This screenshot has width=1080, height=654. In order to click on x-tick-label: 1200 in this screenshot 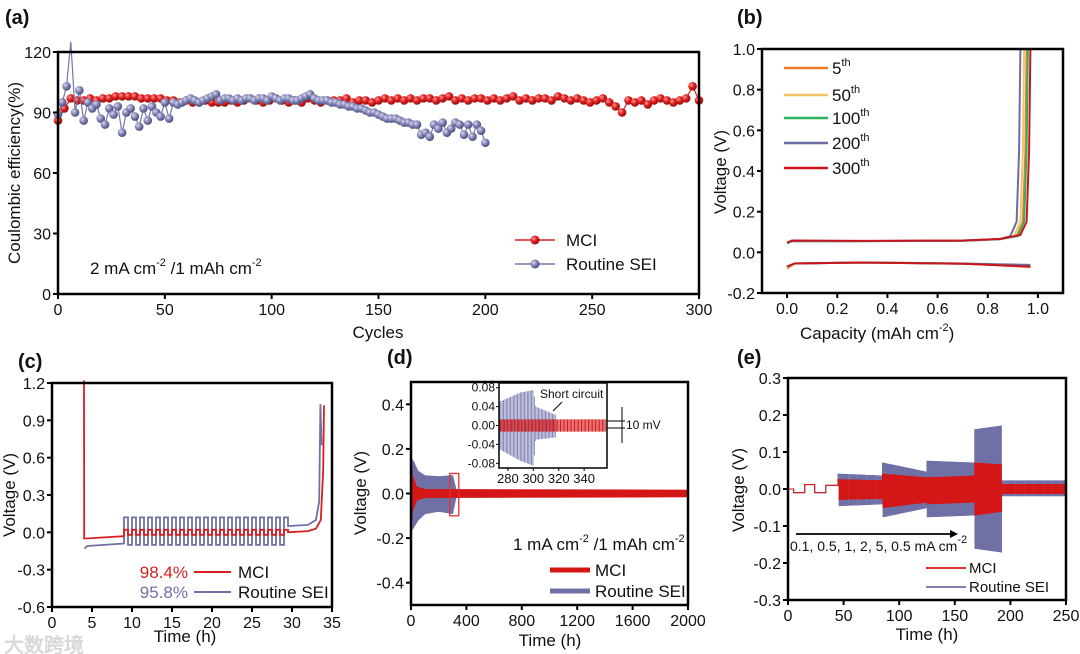, I will do `click(577, 621)`.